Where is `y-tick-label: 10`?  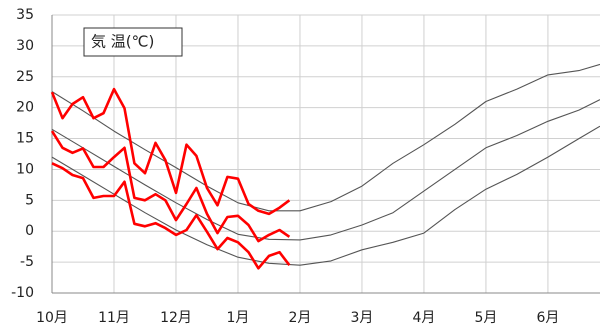 y-tick-label: 10 is located at coordinates (25, 169).